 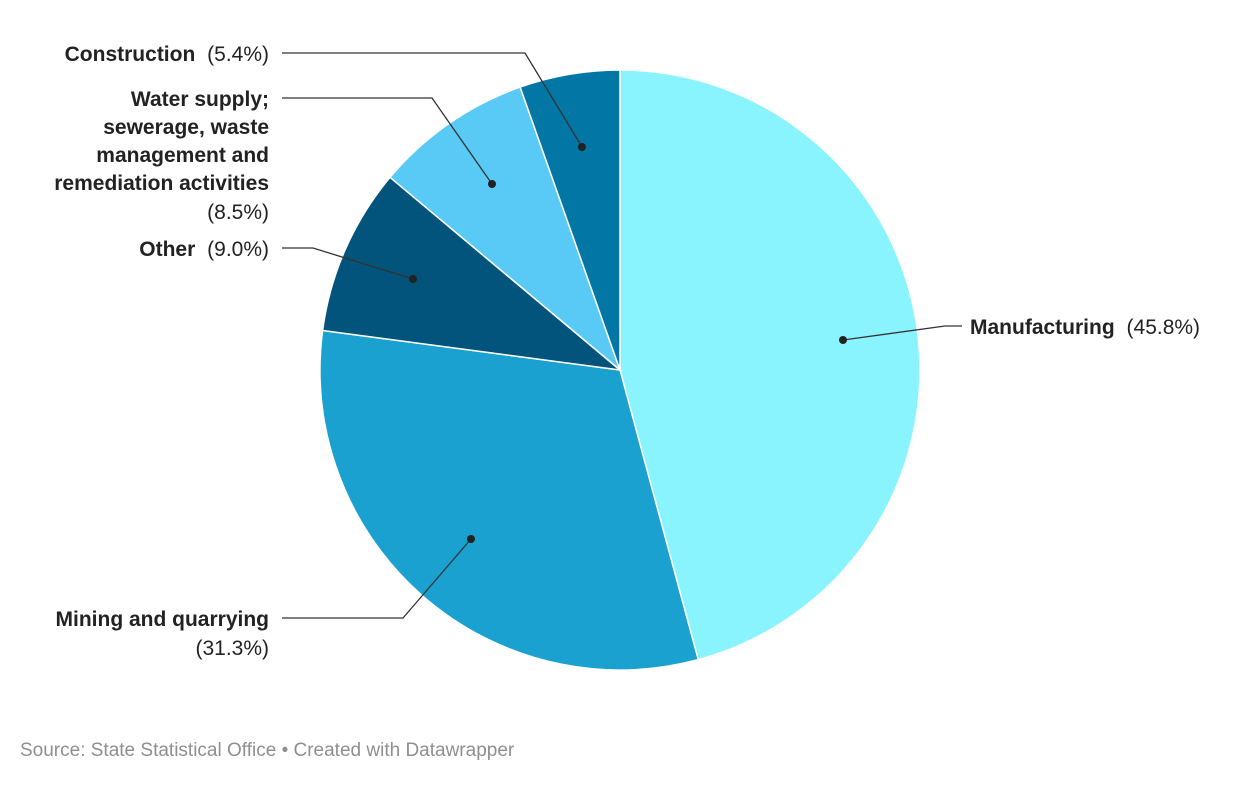 I want to click on label-water-supply-line: management and, so click(x=182, y=155).